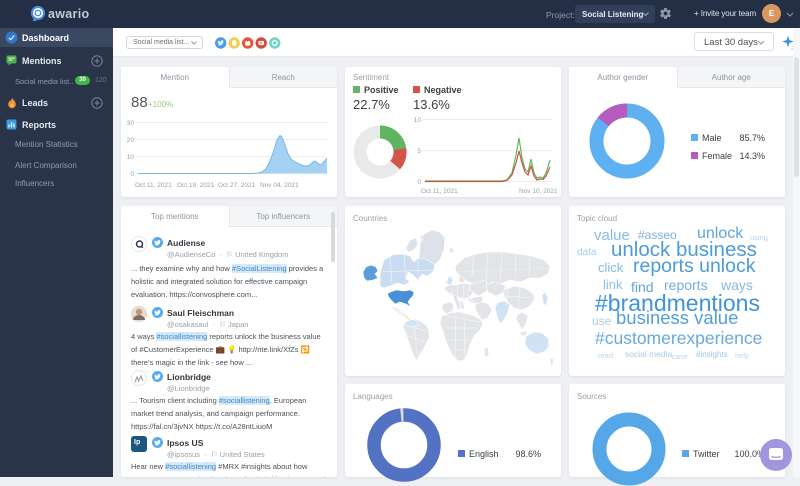  Describe the element at coordinates (279, 185) in the screenshot. I see `svg-text: Nov 04, 2021` at that location.